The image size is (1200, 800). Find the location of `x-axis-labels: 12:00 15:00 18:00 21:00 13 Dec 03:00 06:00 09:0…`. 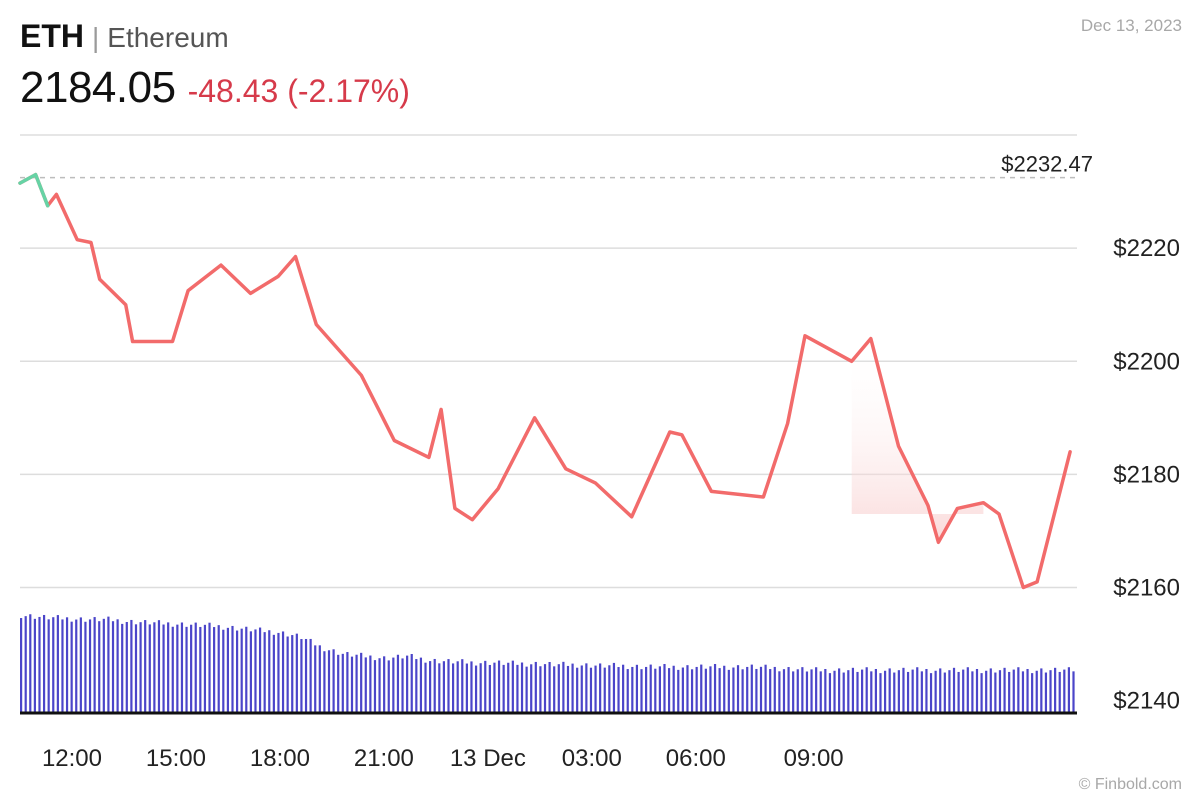

x-axis-labels: 12:00 15:00 18:00 21:00 13 Dec 03:00 06:00 09:0… is located at coordinates (443, 758).